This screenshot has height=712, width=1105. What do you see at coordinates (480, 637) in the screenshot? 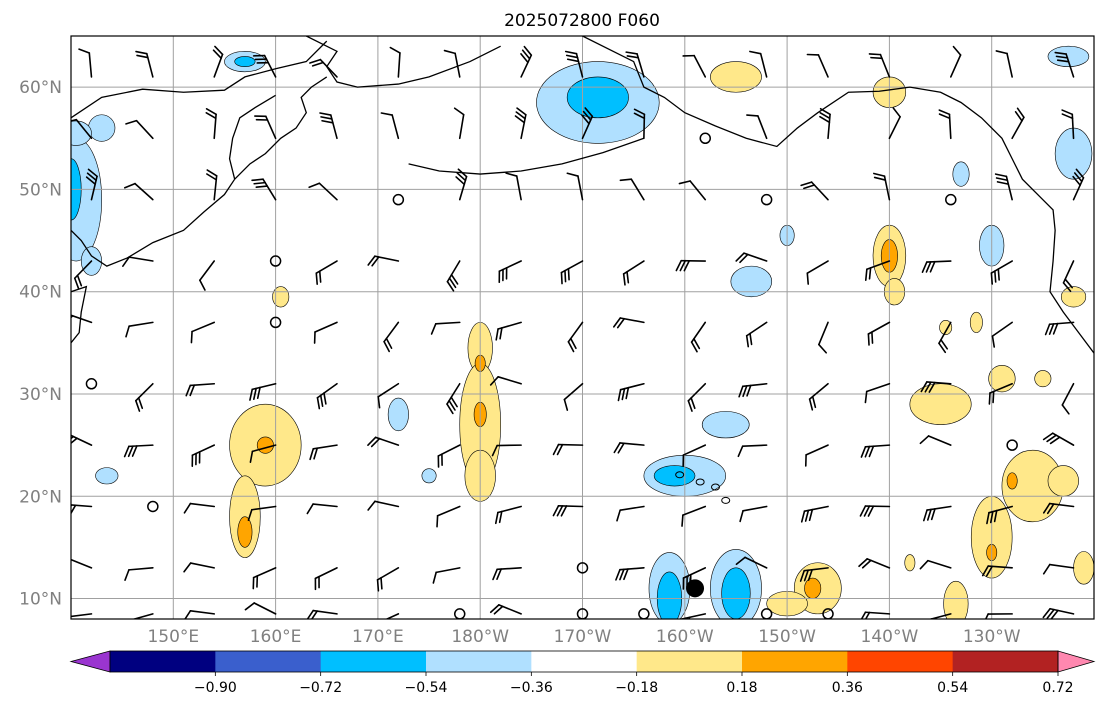
I see `lon-tick-label: 180°W` at bounding box center [480, 637].